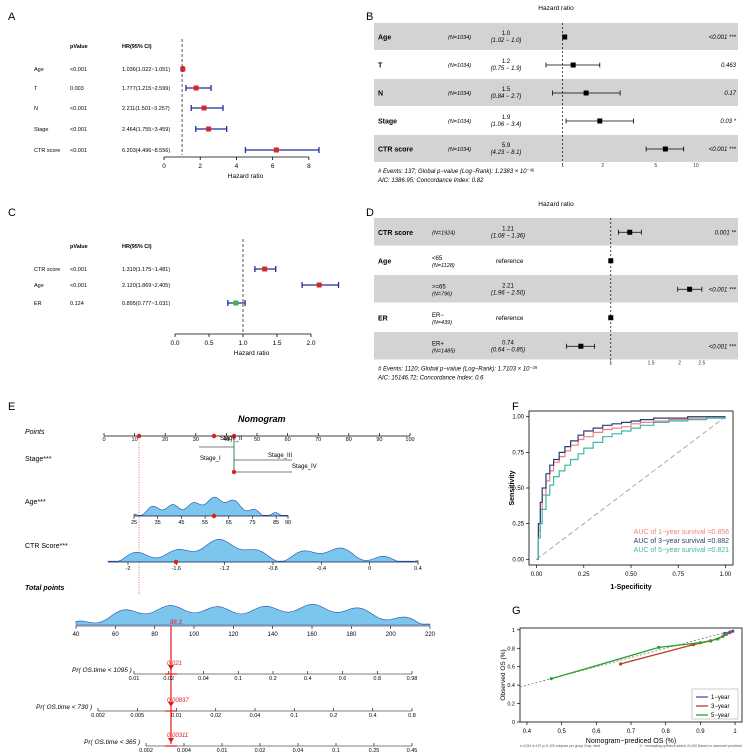 The width and height of the screenshot is (752, 754). What do you see at coordinates (369, 17) in the screenshot?
I see `panel-label: B` at bounding box center [369, 17].